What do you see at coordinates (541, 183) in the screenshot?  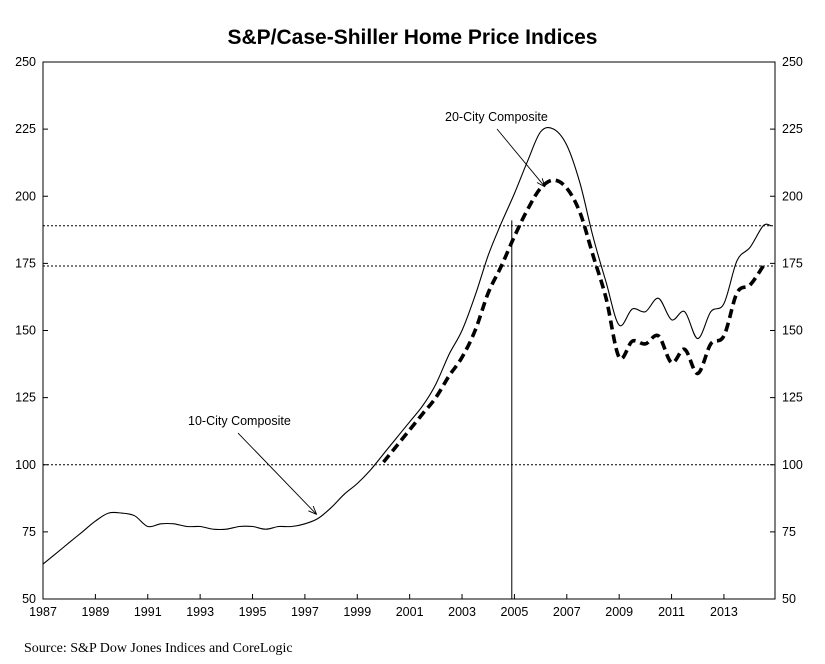 I see `annotation-20-city-arrow-head` at bounding box center [541, 183].